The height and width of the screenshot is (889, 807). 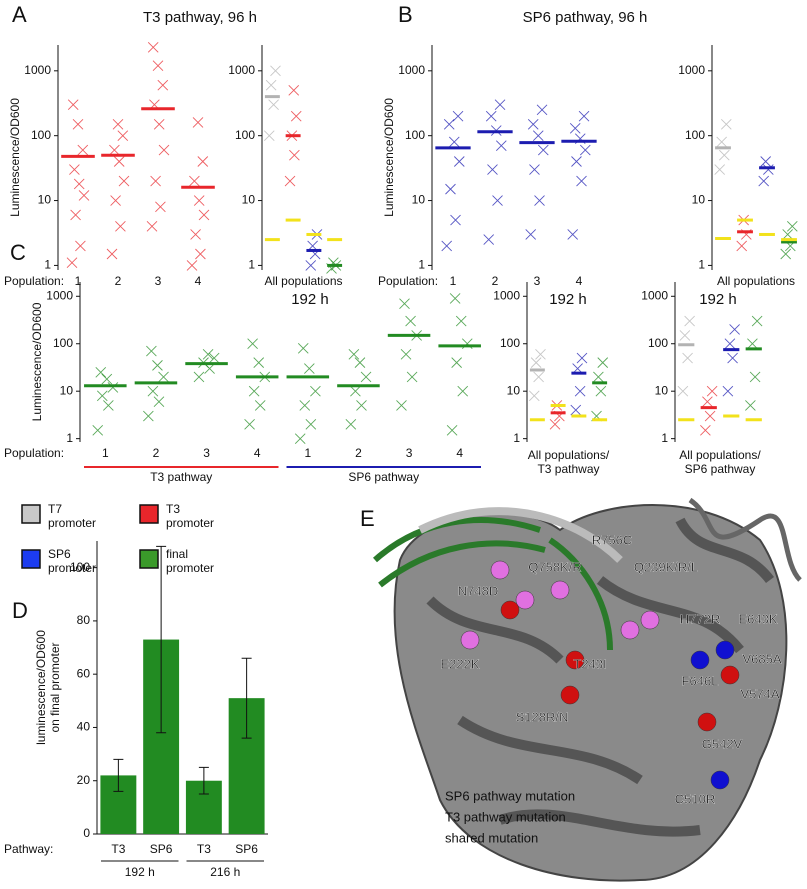 I want to click on x-axis-label: T3 pathway, so click(x=568, y=469).